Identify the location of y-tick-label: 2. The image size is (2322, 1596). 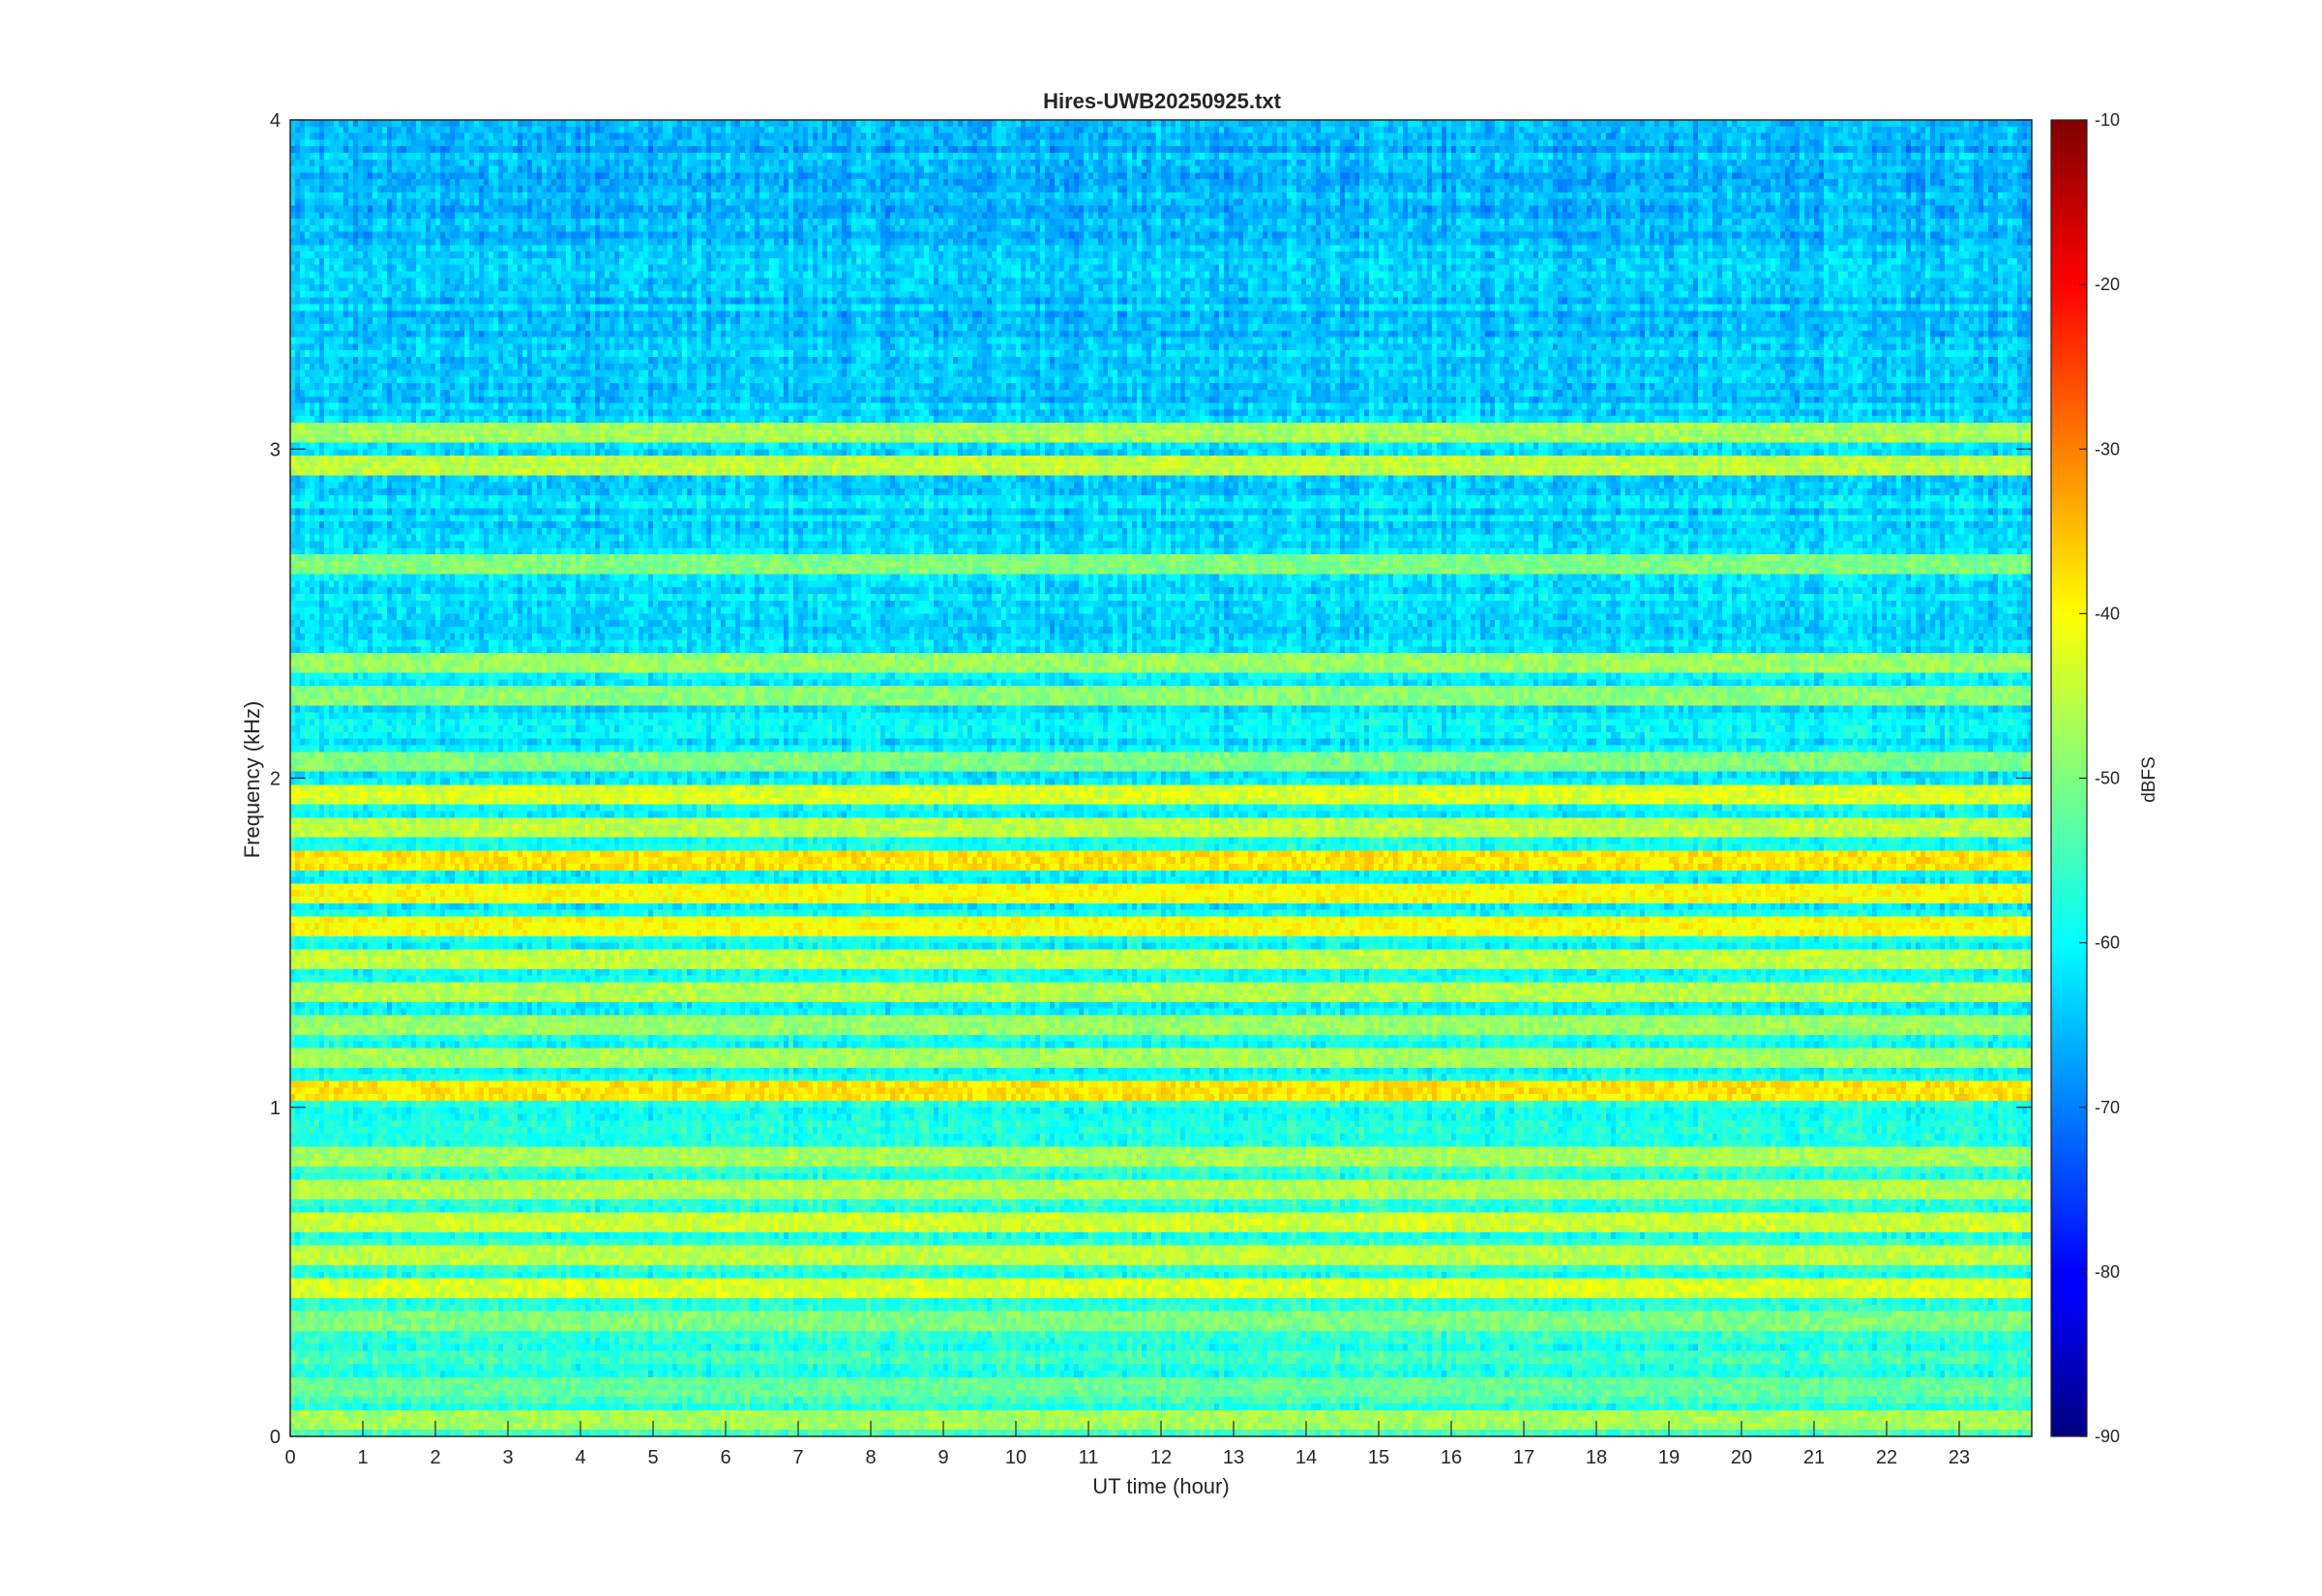
(275, 779).